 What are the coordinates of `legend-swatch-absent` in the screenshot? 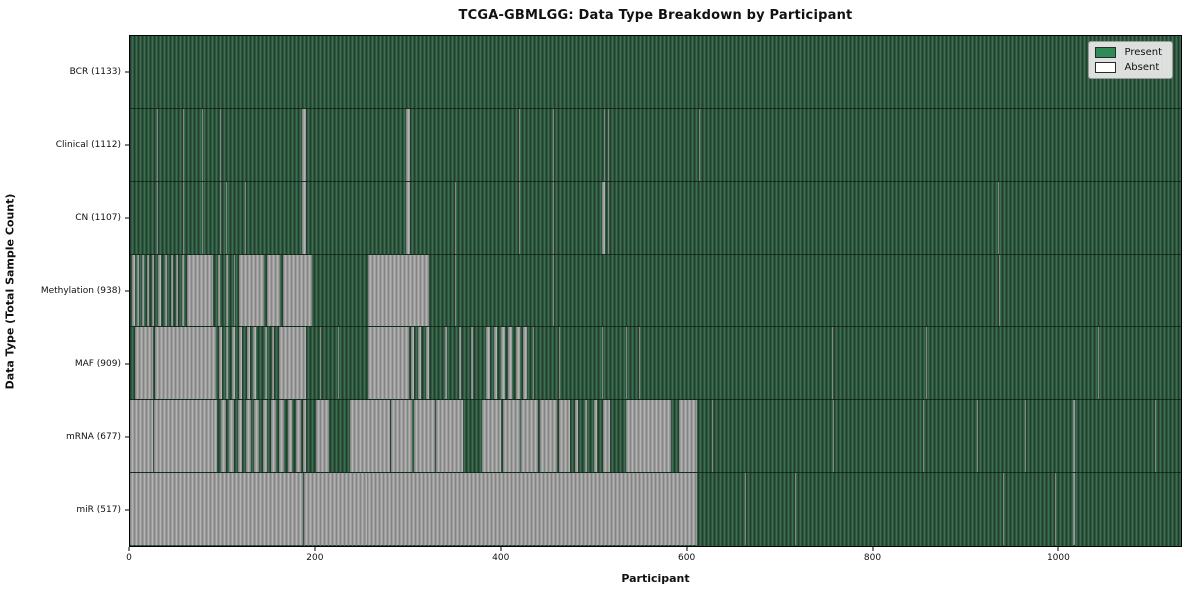 It's located at (1106, 67).